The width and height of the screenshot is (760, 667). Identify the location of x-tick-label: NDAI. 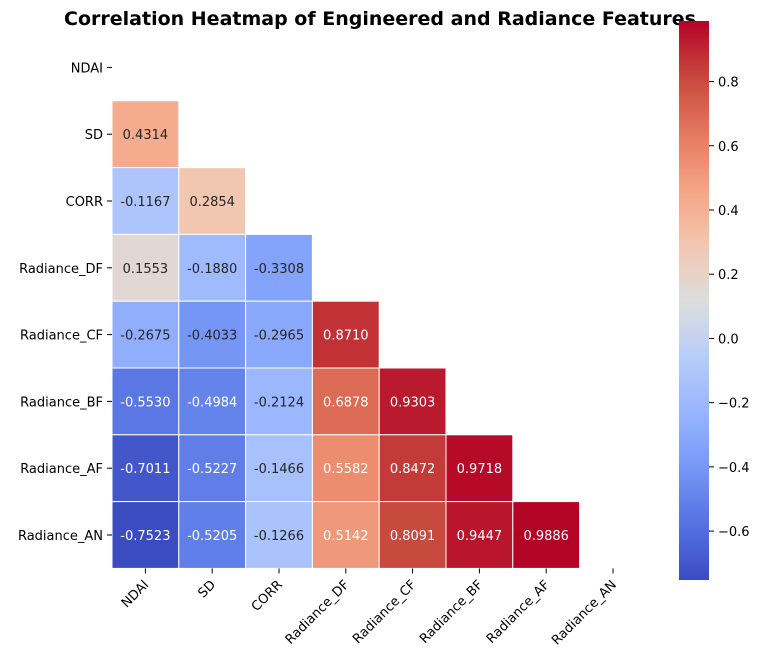
(135, 594).